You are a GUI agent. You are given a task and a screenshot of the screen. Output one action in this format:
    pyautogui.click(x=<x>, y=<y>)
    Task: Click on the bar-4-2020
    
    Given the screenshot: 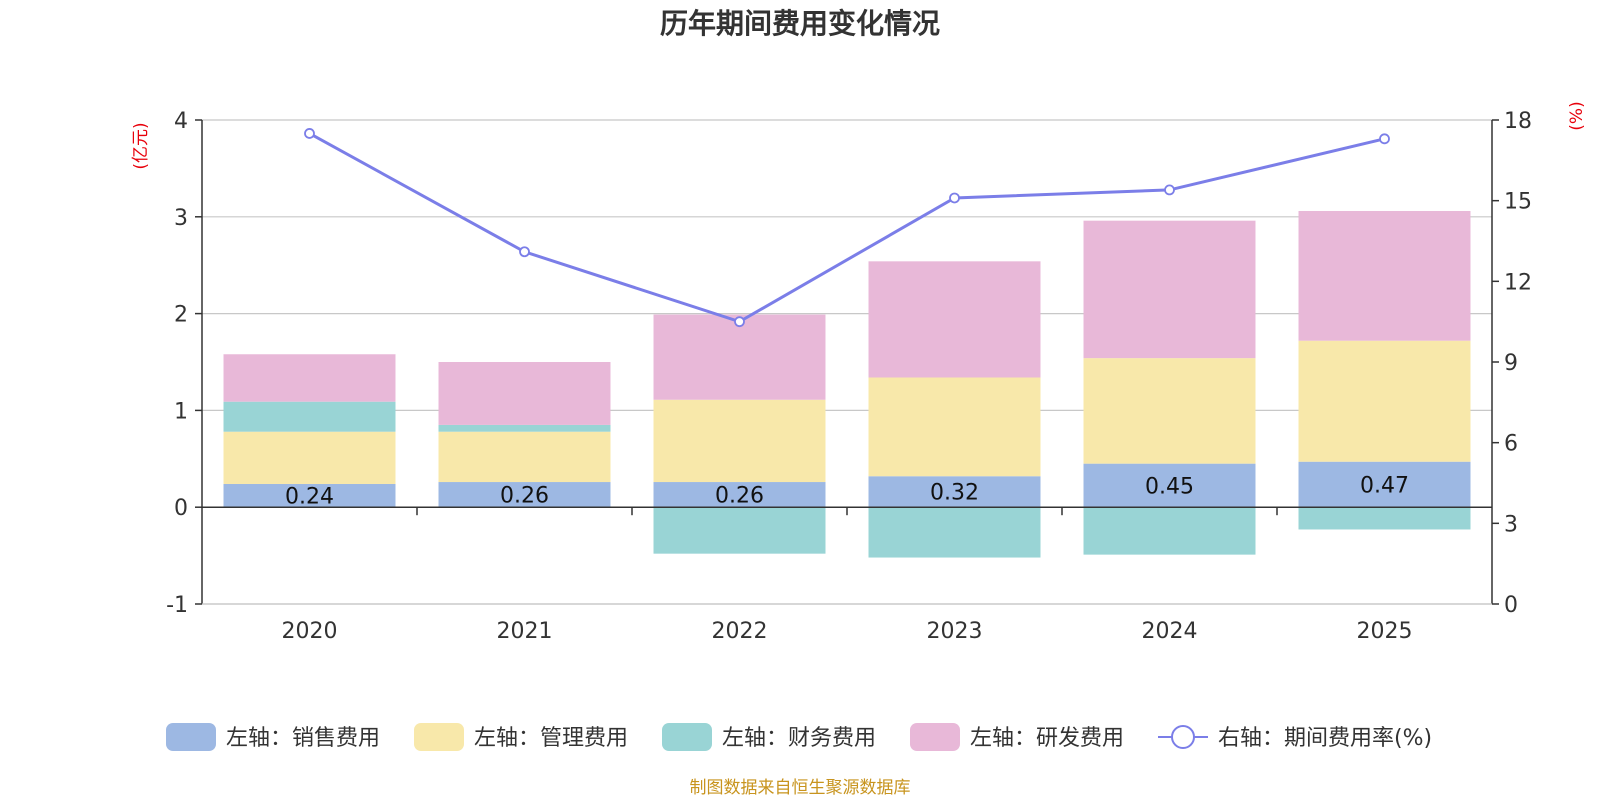 What is the action you would take?
    pyautogui.click(x=309, y=378)
    